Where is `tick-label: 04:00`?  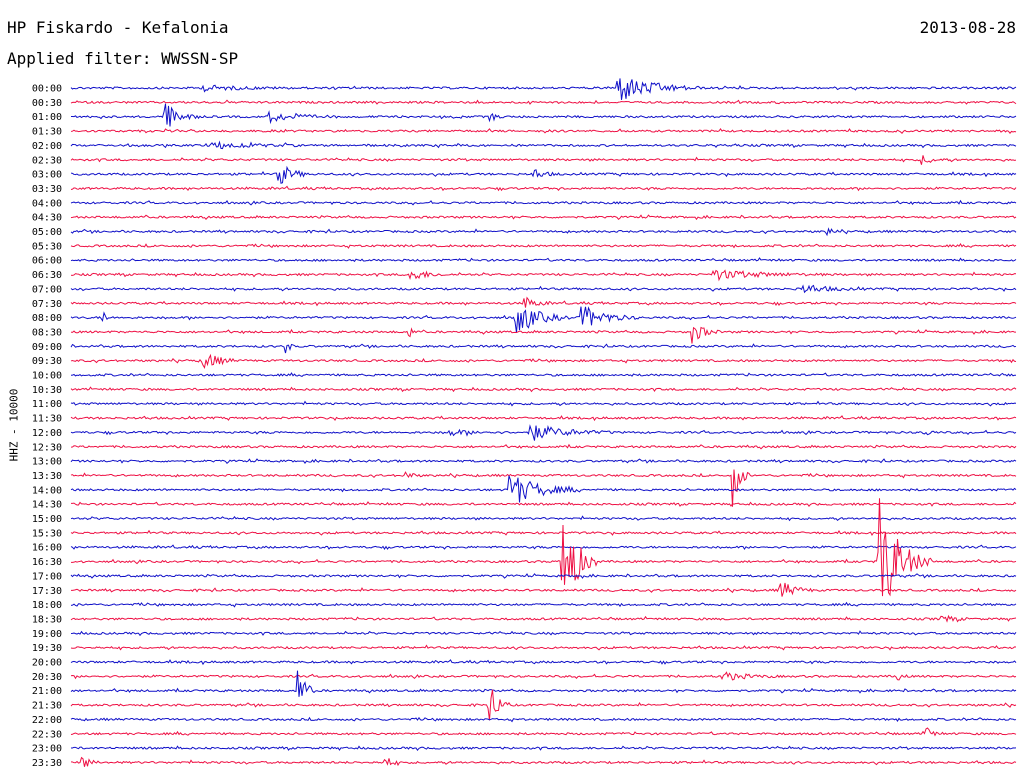
tick-label: 04:00 is located at coordinates (47, 203).